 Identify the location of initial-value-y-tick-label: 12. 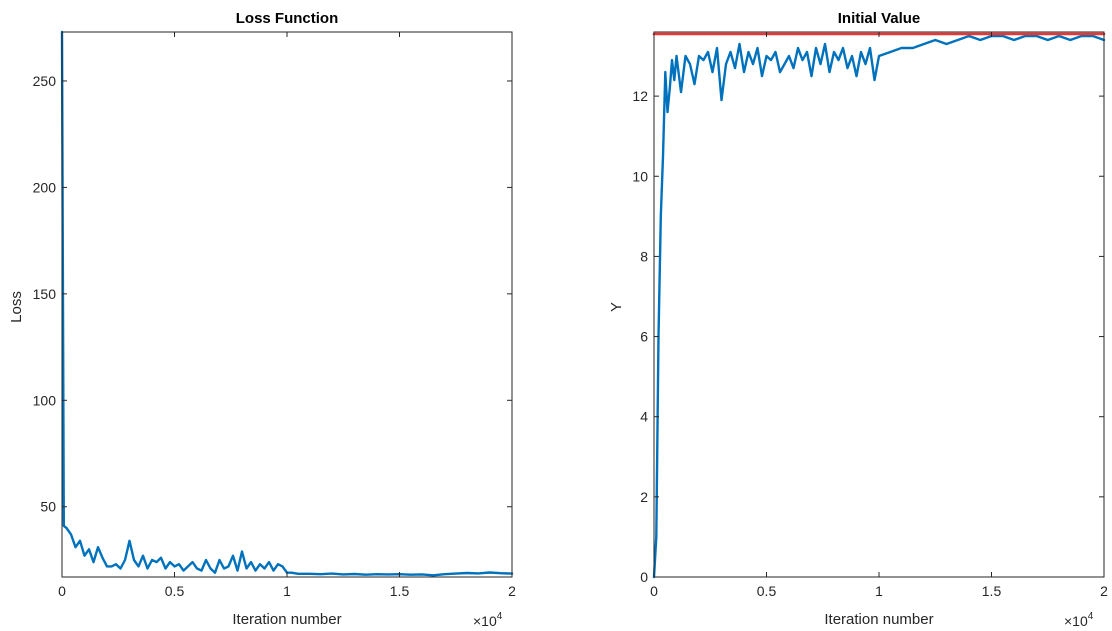
(640, 96).